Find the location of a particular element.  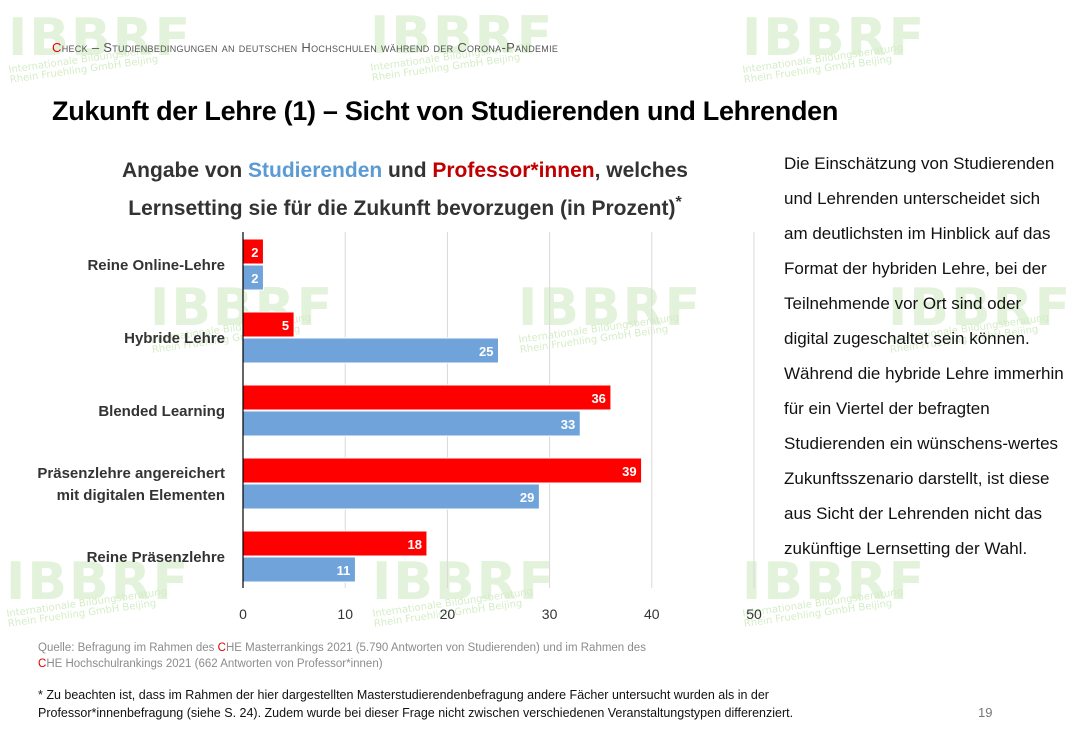

chart-title-students: Studierenden is located at coordinates (315, 170).